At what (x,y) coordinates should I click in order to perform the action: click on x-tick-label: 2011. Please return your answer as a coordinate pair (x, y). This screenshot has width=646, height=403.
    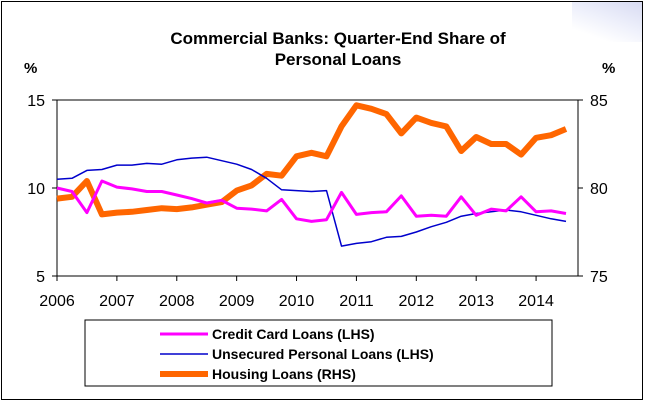
    Looking at the image, I should click on (356, 301).